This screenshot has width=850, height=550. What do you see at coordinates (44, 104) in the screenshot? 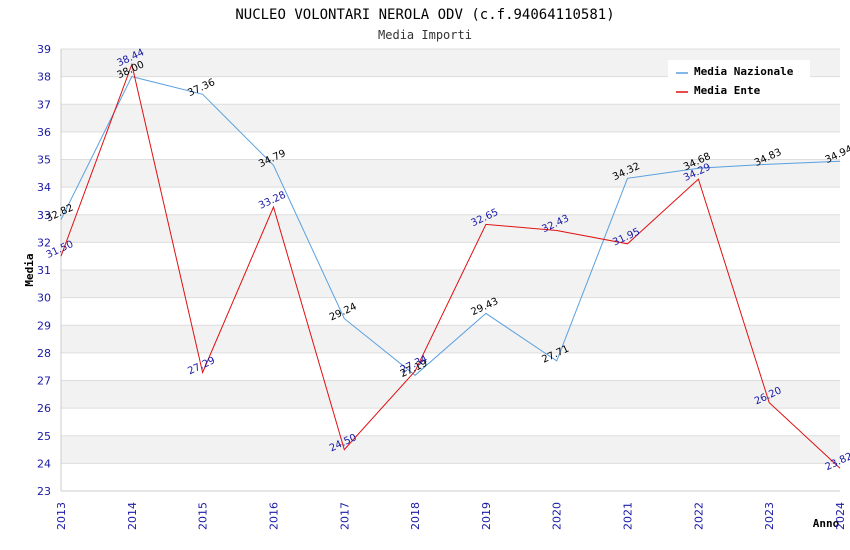
I see `y-tick-label: 37` at bounding box center [44, 104].